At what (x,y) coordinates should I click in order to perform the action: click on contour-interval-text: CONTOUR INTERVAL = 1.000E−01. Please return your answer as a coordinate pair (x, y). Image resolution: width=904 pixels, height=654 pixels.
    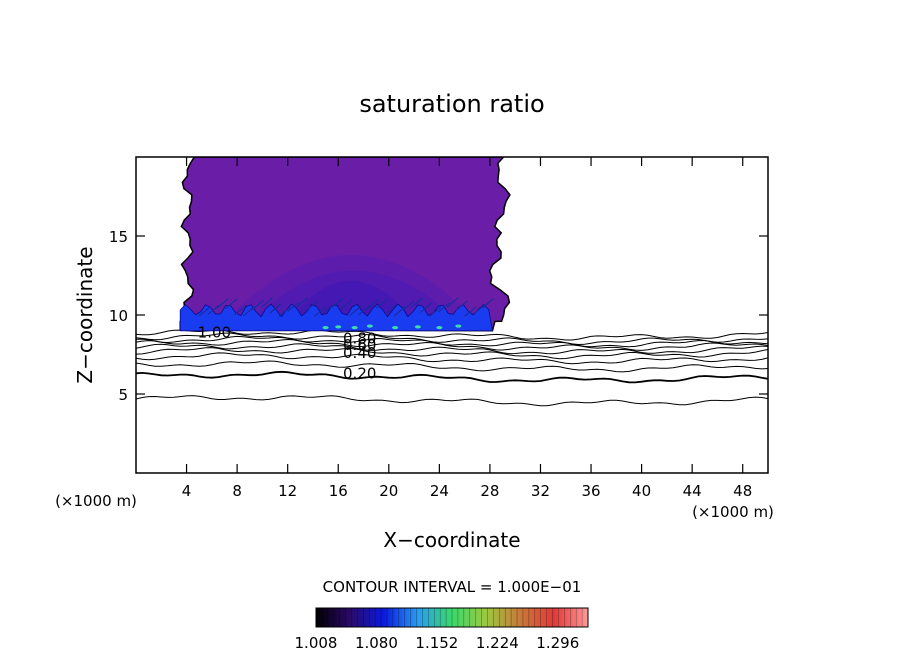
    Looking at the image, I should click on (452, 587).